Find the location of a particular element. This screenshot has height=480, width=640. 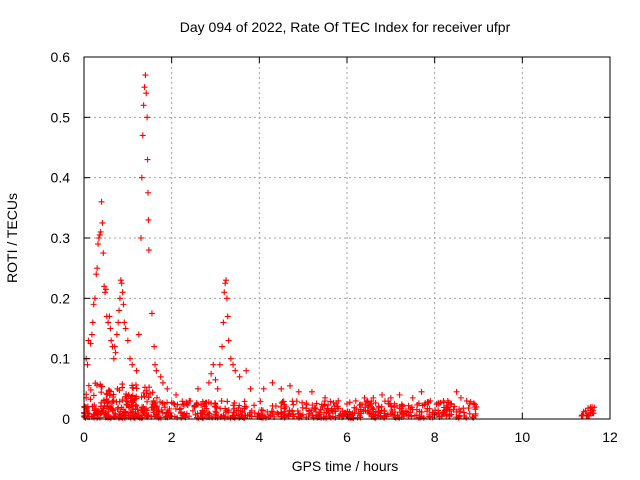

y-tick-label: 0.5 is located at coordinates (61, 117).